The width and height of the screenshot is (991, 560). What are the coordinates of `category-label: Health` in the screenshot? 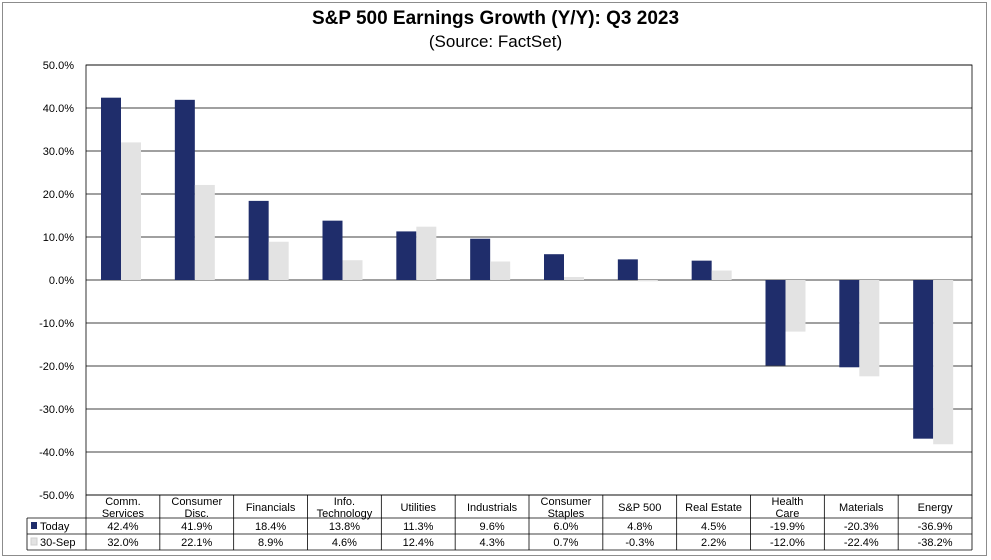 It's located at (788, 502).